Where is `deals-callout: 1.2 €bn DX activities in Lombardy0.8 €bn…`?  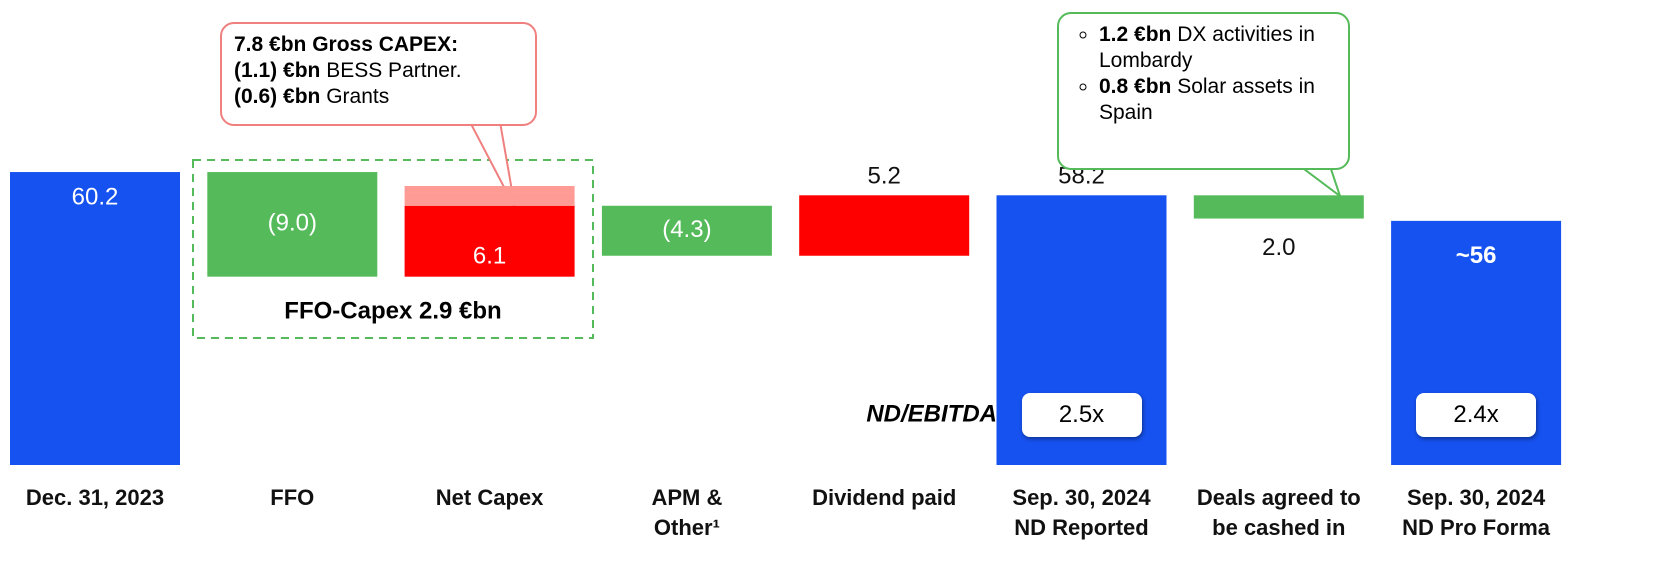
deals-callout: 1.2 €bn DX activities in Lombardy0.8 €bn… is located at coordinates (1203, 91).